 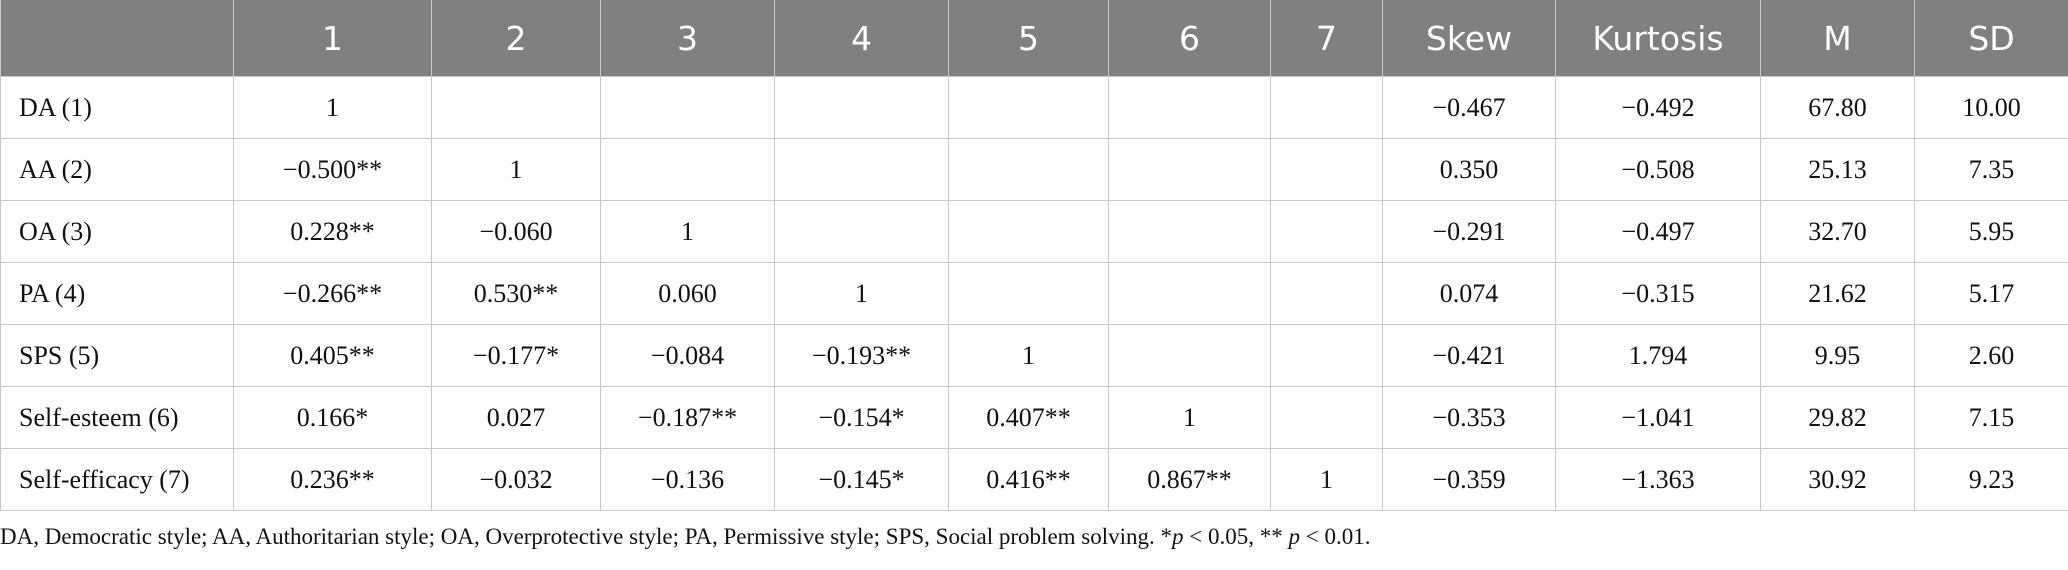 What do you see at coordinates (332, 293) in the screenshot?
I see `table-cell: −0.266**` at bounding box center [332, 293].